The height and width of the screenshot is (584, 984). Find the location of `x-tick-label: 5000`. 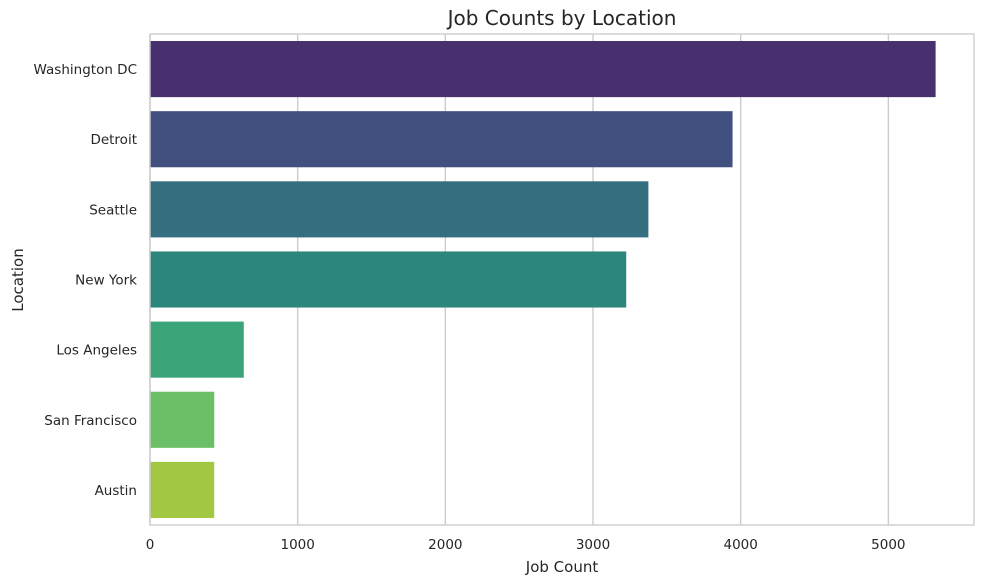

x-tick-label: 5000 is located at coordinates (888, 545).